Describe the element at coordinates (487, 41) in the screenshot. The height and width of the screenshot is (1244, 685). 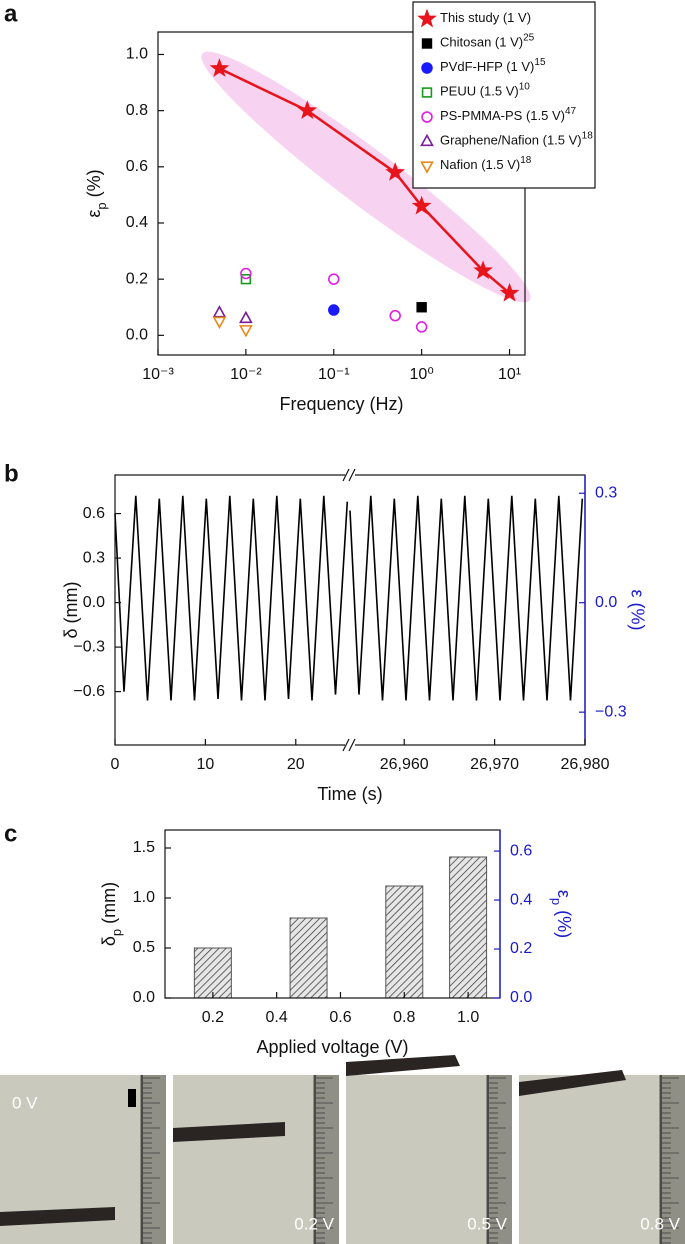
I see `legend-label: Chitosan (1 V)25` at that location.